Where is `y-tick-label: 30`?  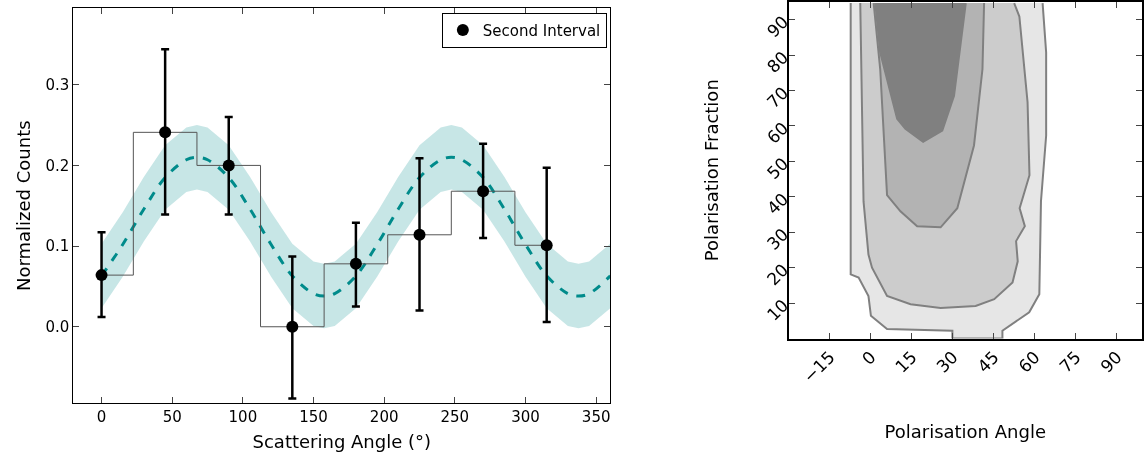
y-tick-label: 30 is located at coordinates (777, 239).